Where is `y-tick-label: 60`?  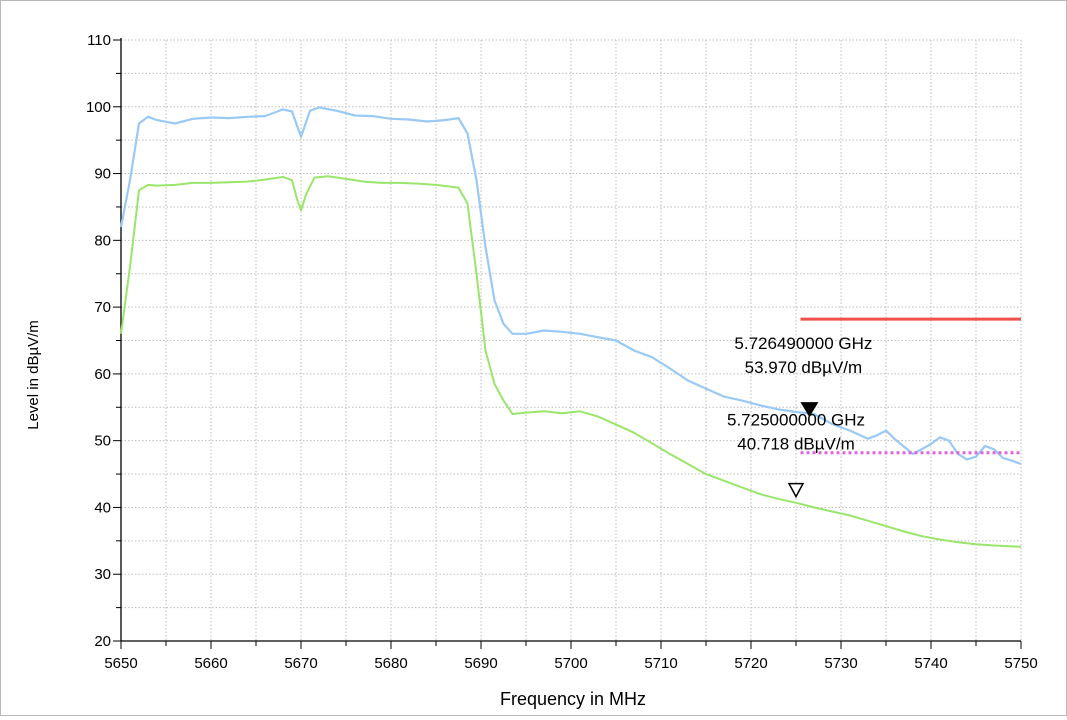
y-tick-label: 60 is located at coordinates (102, 374).